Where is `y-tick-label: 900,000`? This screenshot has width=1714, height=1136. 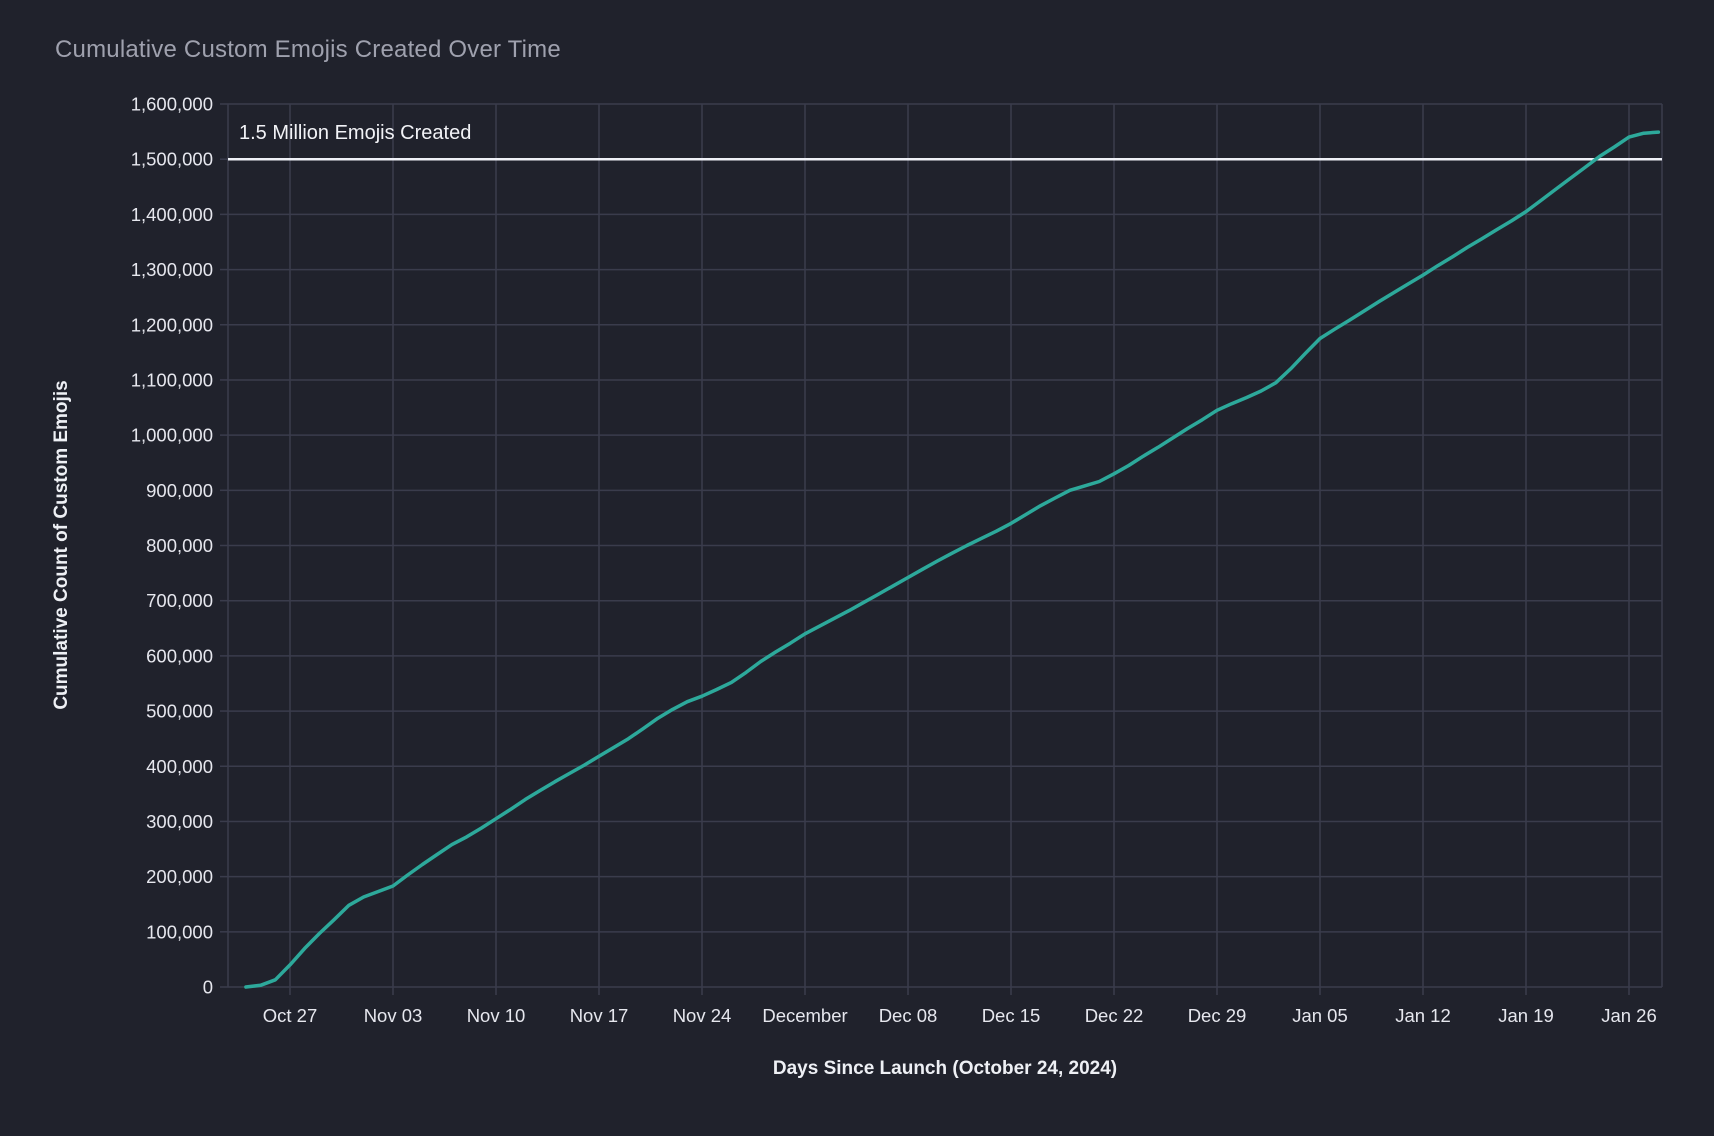
y-tick-label: 900,000 is located at coordinates (179, 490).